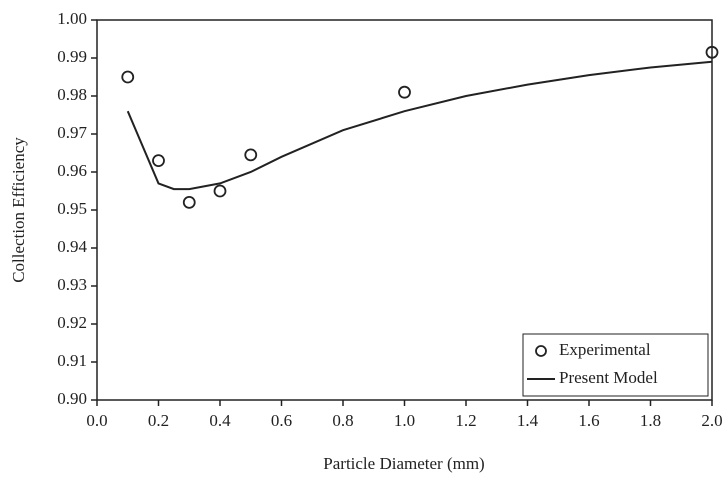 Image resolution: width=727 pixels, height=480 pixels. What do you see at coordinates (18, 210) in the screenshot?
I see `y-axis-label: Collection Efficiency` at bounding box center [18, 210].